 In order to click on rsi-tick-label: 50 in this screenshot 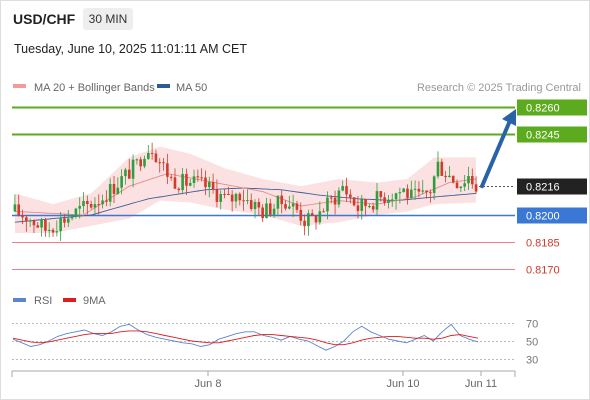, I will do `click(532, 343)`.